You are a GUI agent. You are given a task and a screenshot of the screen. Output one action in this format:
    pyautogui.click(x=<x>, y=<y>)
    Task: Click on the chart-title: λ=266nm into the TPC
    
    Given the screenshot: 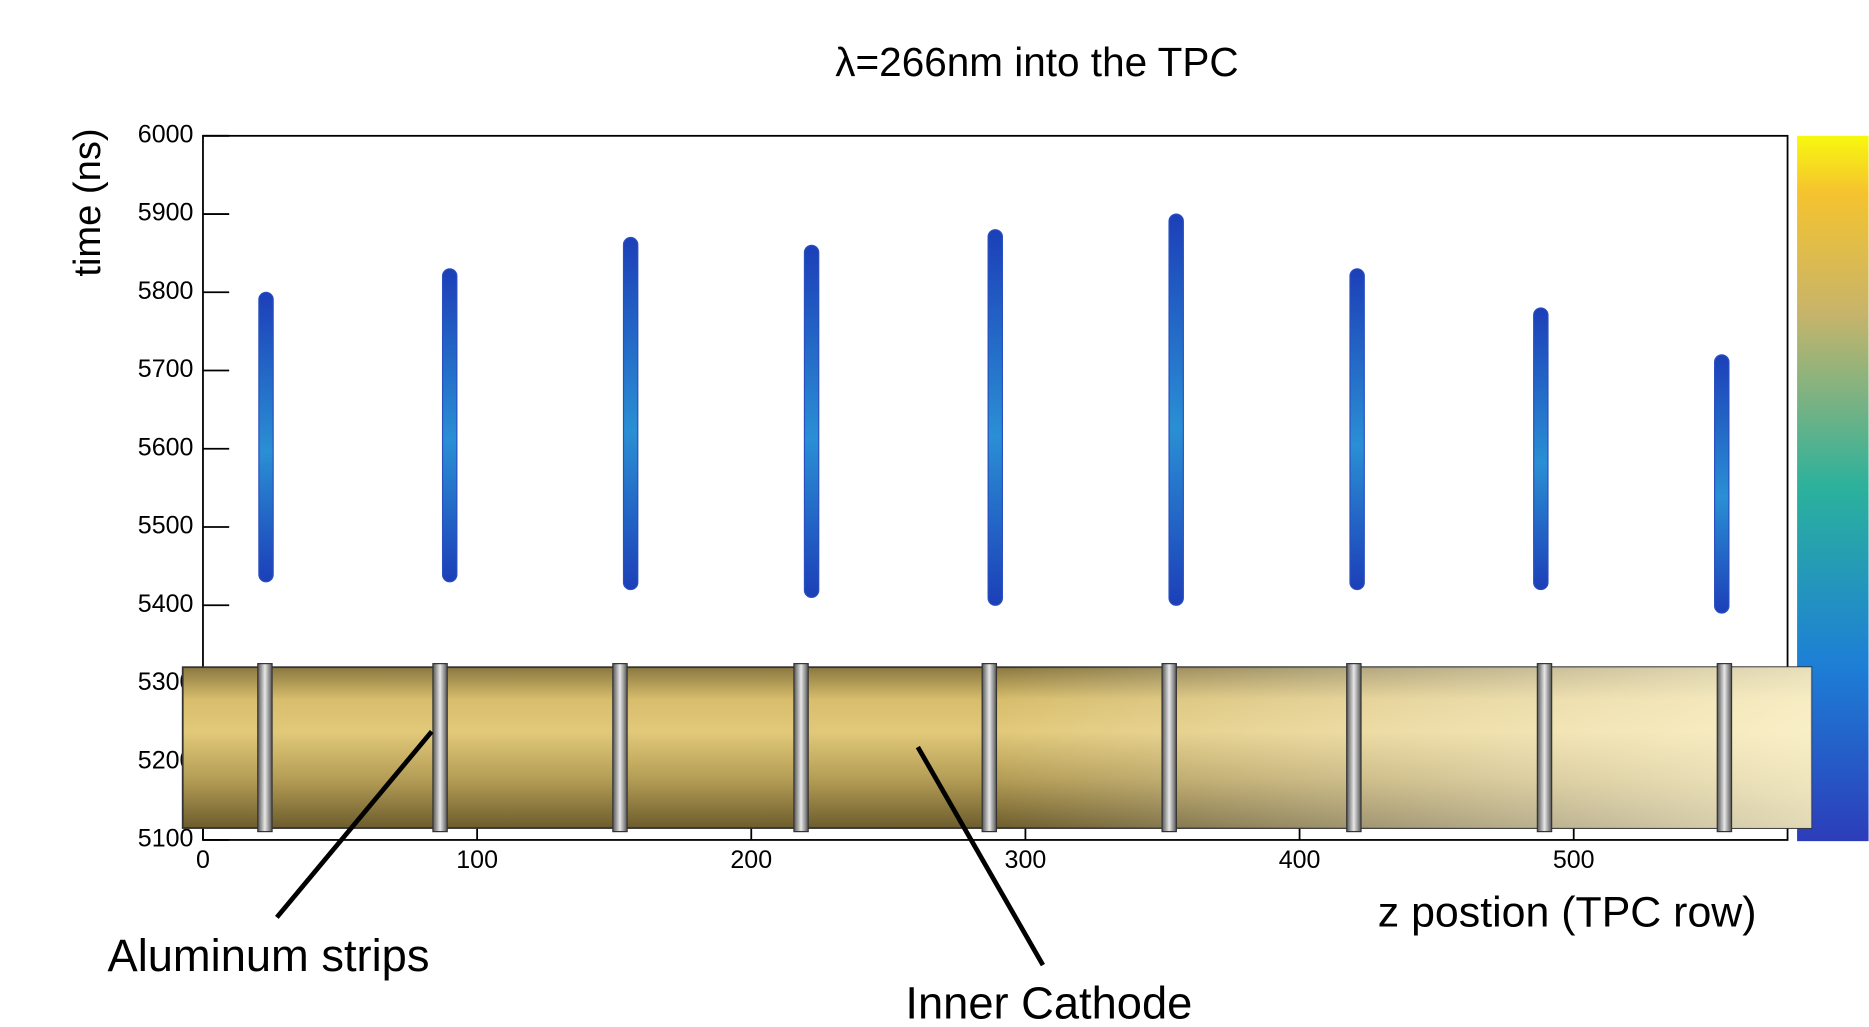 What is the action you would take?
    pyautogui.click(x=1036, y=62)
    